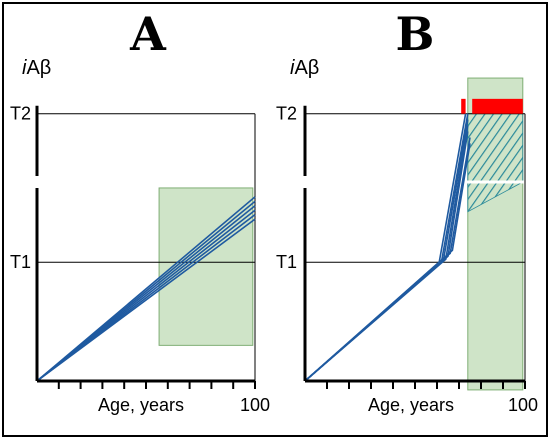  Describe the element at coordinates (415, 34) in the screenshot. I see `panel-title: B` at that location.